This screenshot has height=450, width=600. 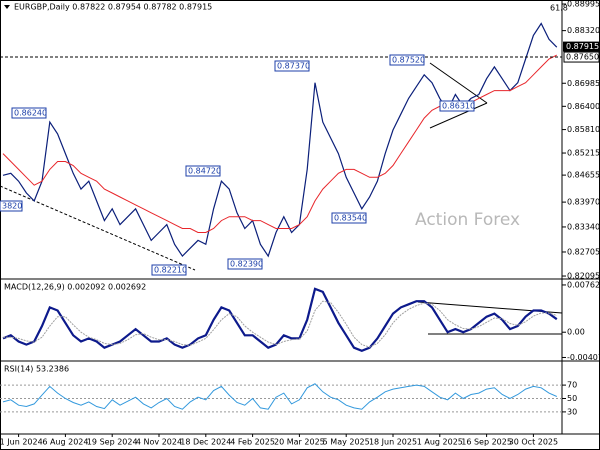 I want to click on pane-title: RSI(14) 53.2386, so click(x=36, y=369).